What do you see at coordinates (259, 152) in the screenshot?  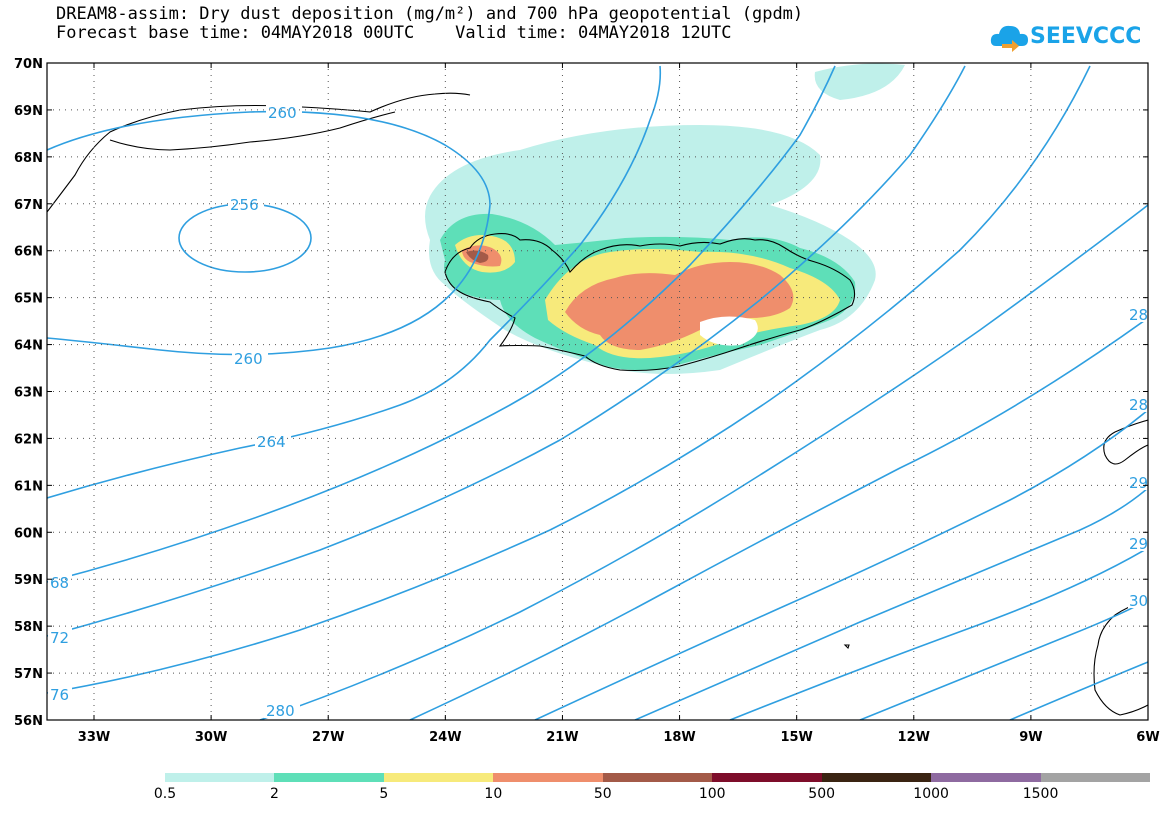 I see `coast-greenland` at bounding box center [259, 152].